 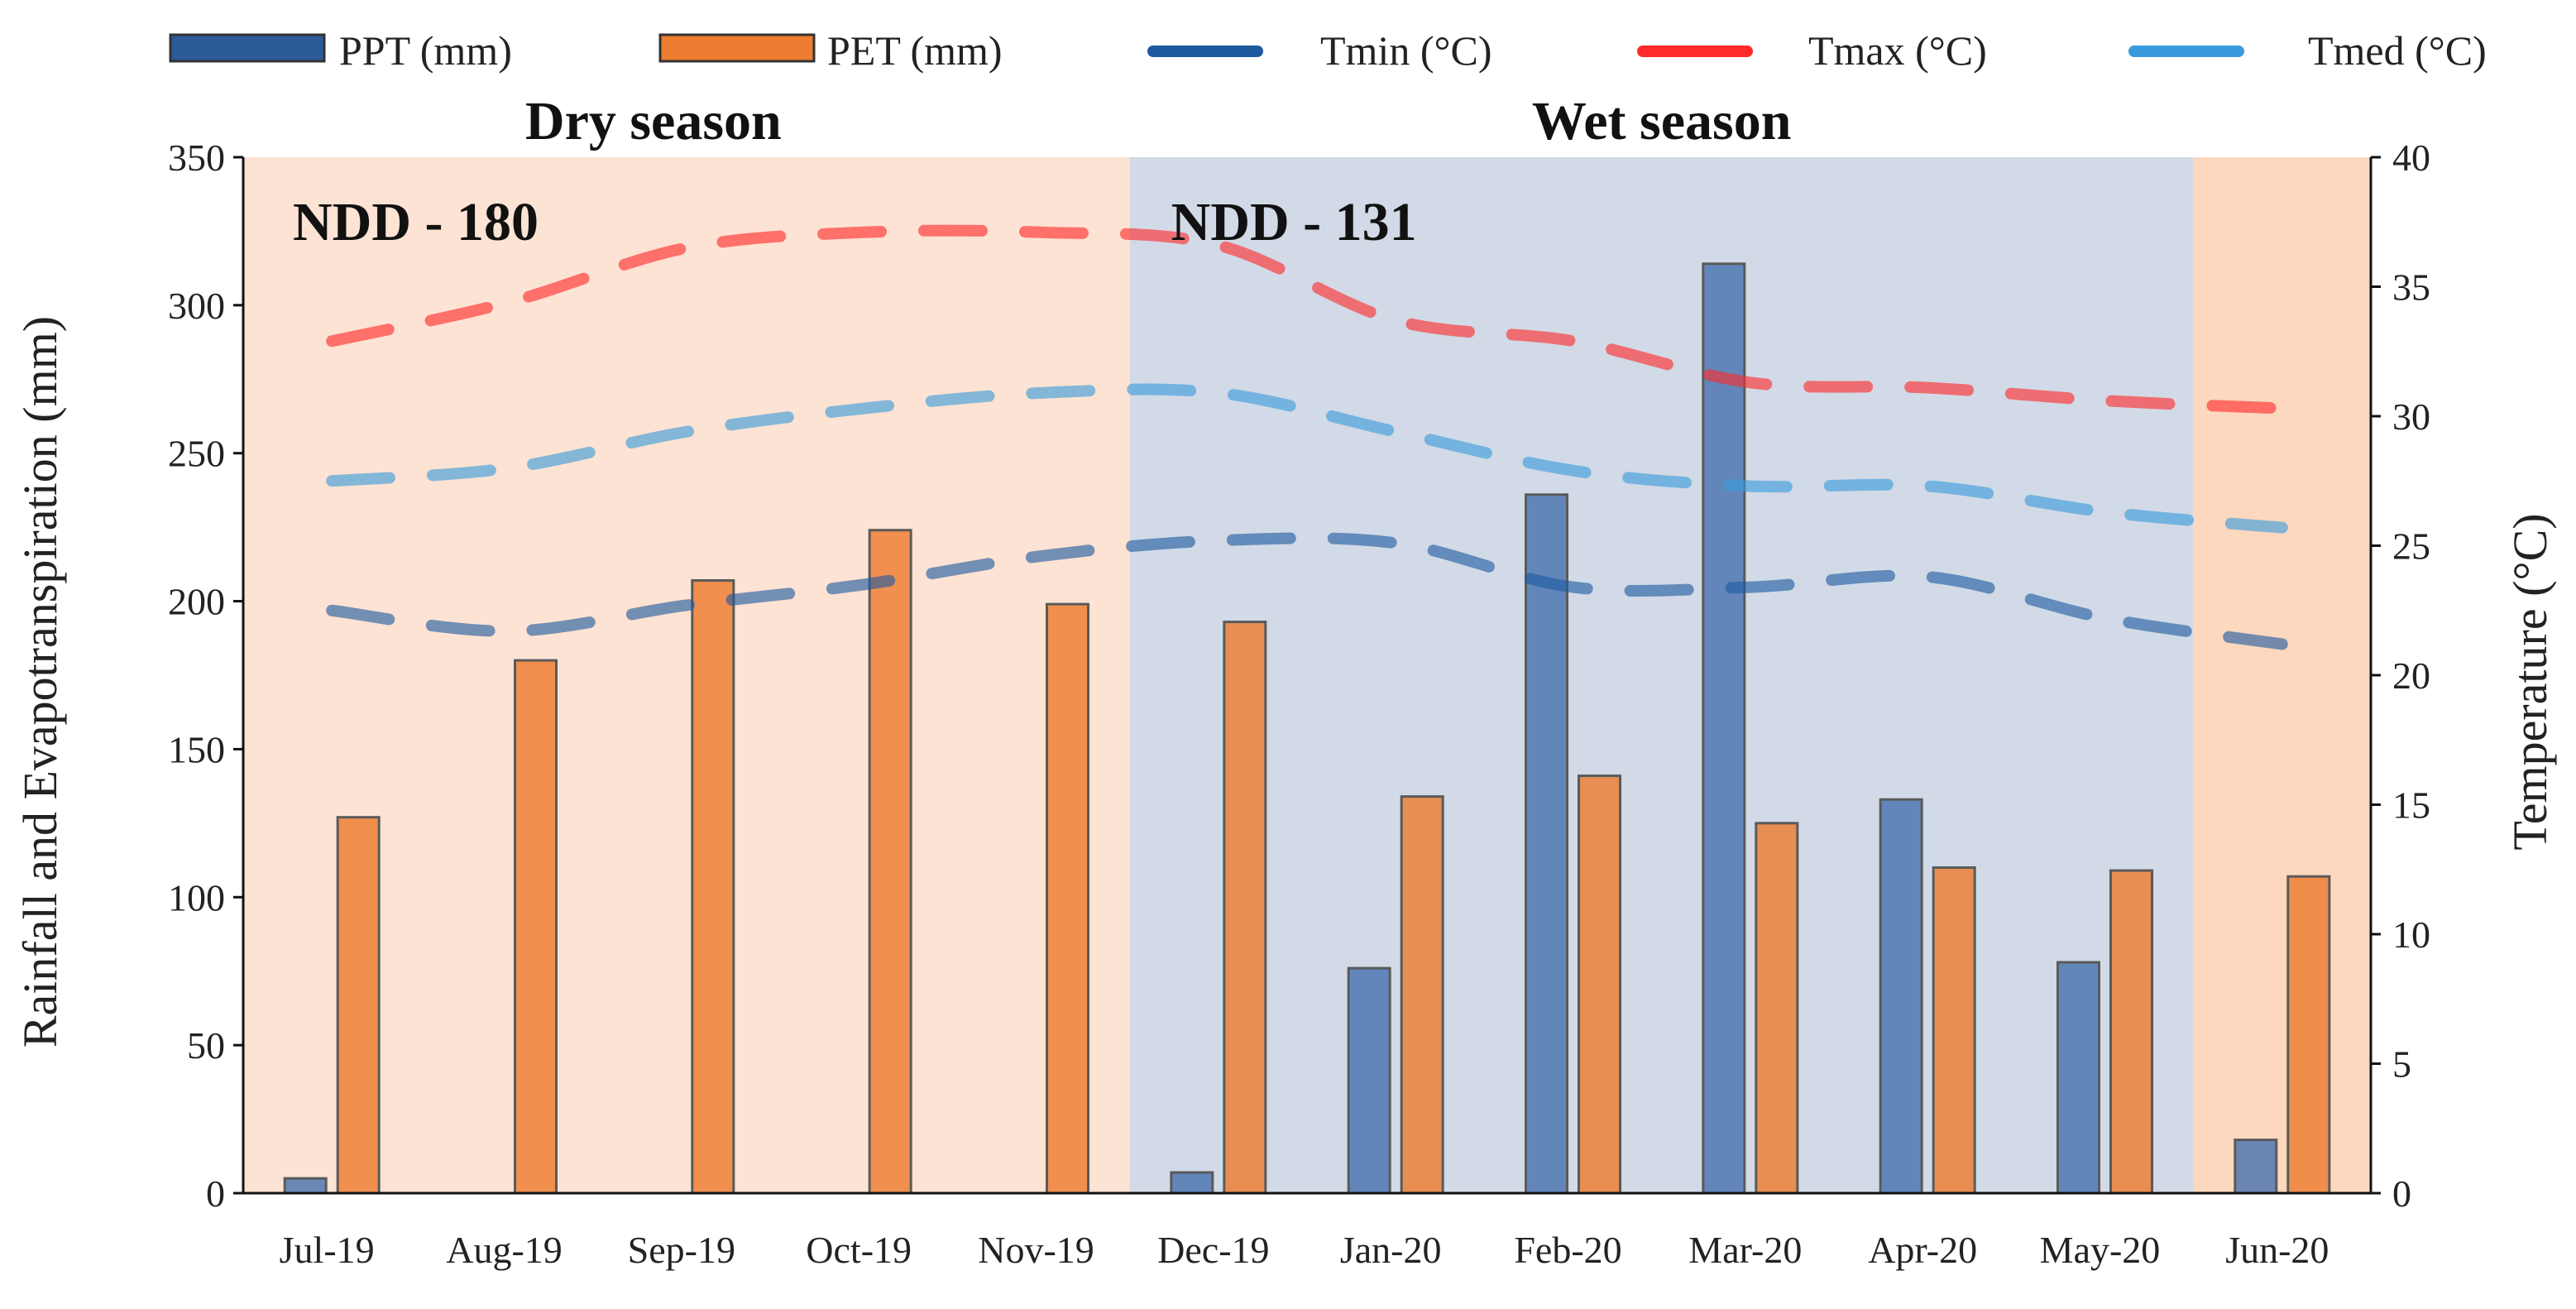 I want to click on y-tick-label-3: 150, so click(x=197, y=749).